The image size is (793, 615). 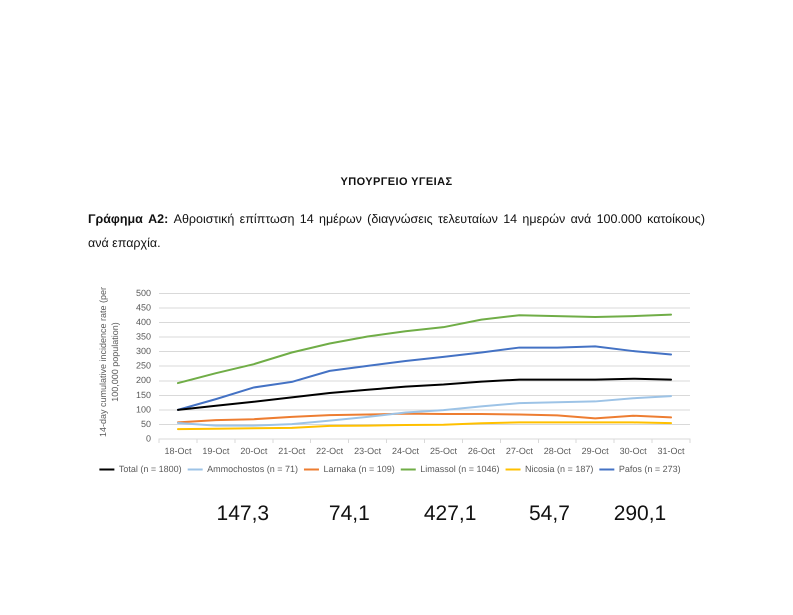 What do you see at coordinates (143, 365) in the screenshot?
I see `y-tick-label: 250` at bounding box center [143, 365].